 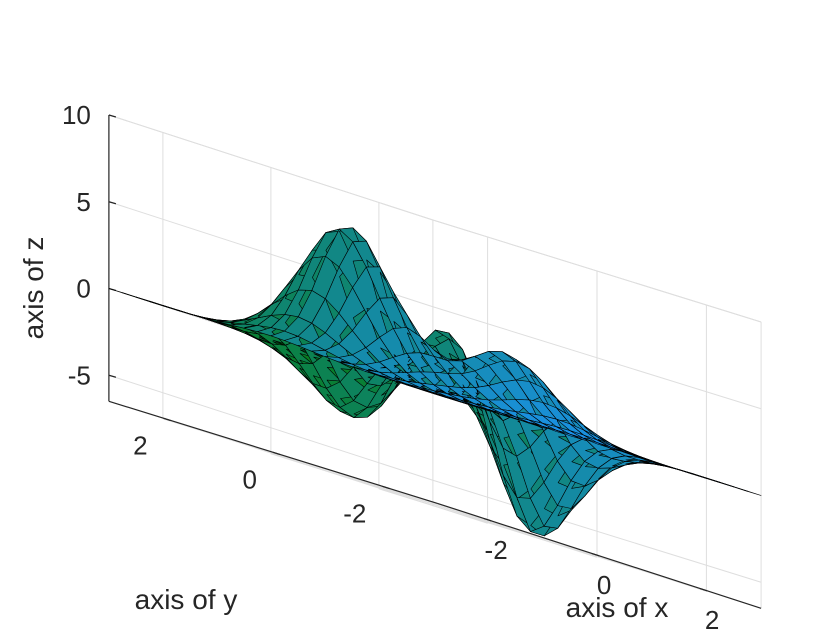 I want to click on y-tick-label: -2, so click(x=354, y=513).